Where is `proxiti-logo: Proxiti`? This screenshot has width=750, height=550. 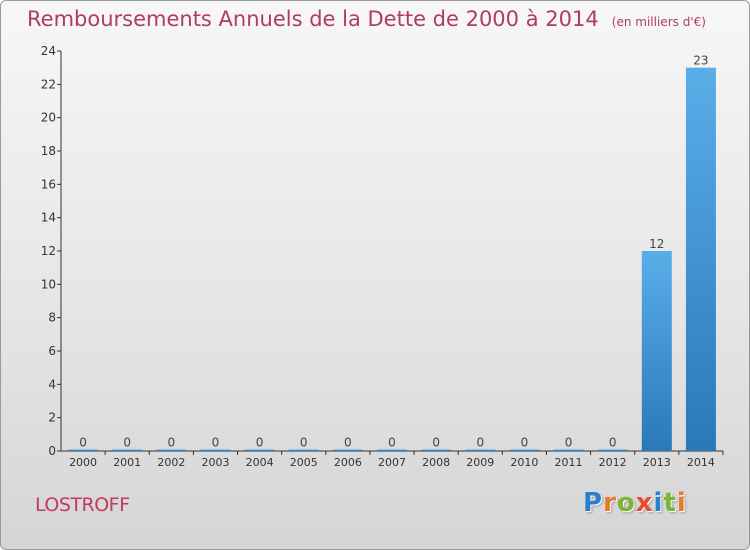
proxiti-logo: Proxiti is located at coordinates (635, 503).